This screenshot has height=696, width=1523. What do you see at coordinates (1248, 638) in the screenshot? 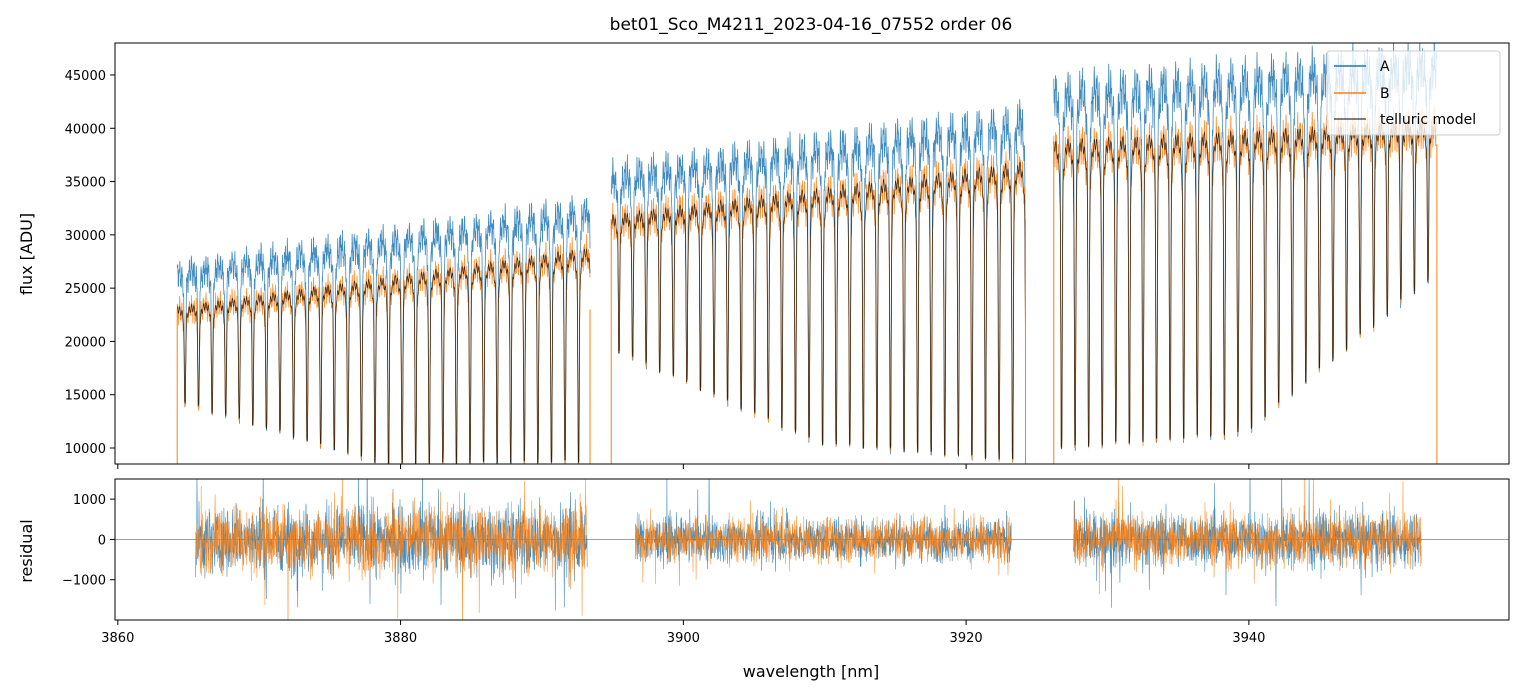
I see `residual-x-tick-label: 3940` at bounding box center [1248, 638].